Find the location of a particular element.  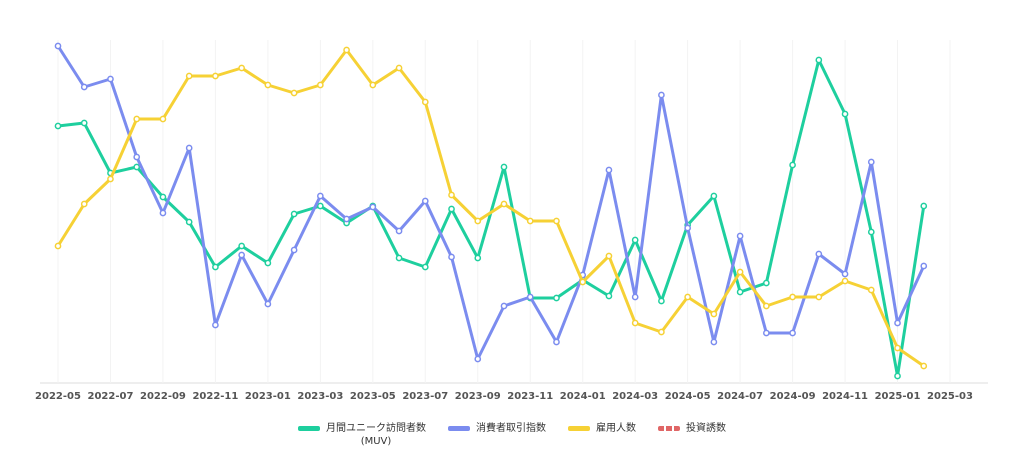

legend-item: 消費者取引指数 is located at coordinates (497, 435).